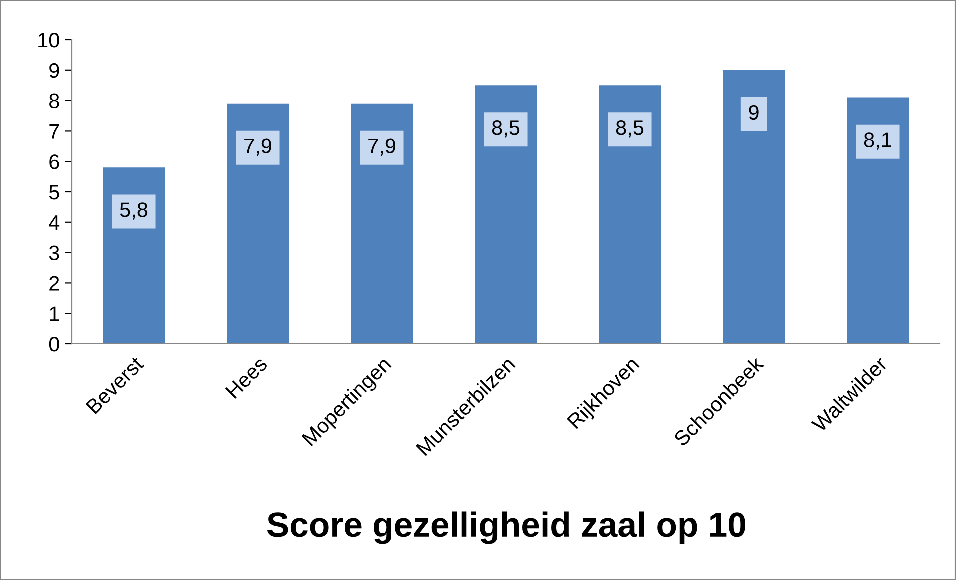 This screenshot has height=580, width=956. Describe the element at coordinates (878, 141) in the screenshot. I see `data-label: 8,1` at that location.